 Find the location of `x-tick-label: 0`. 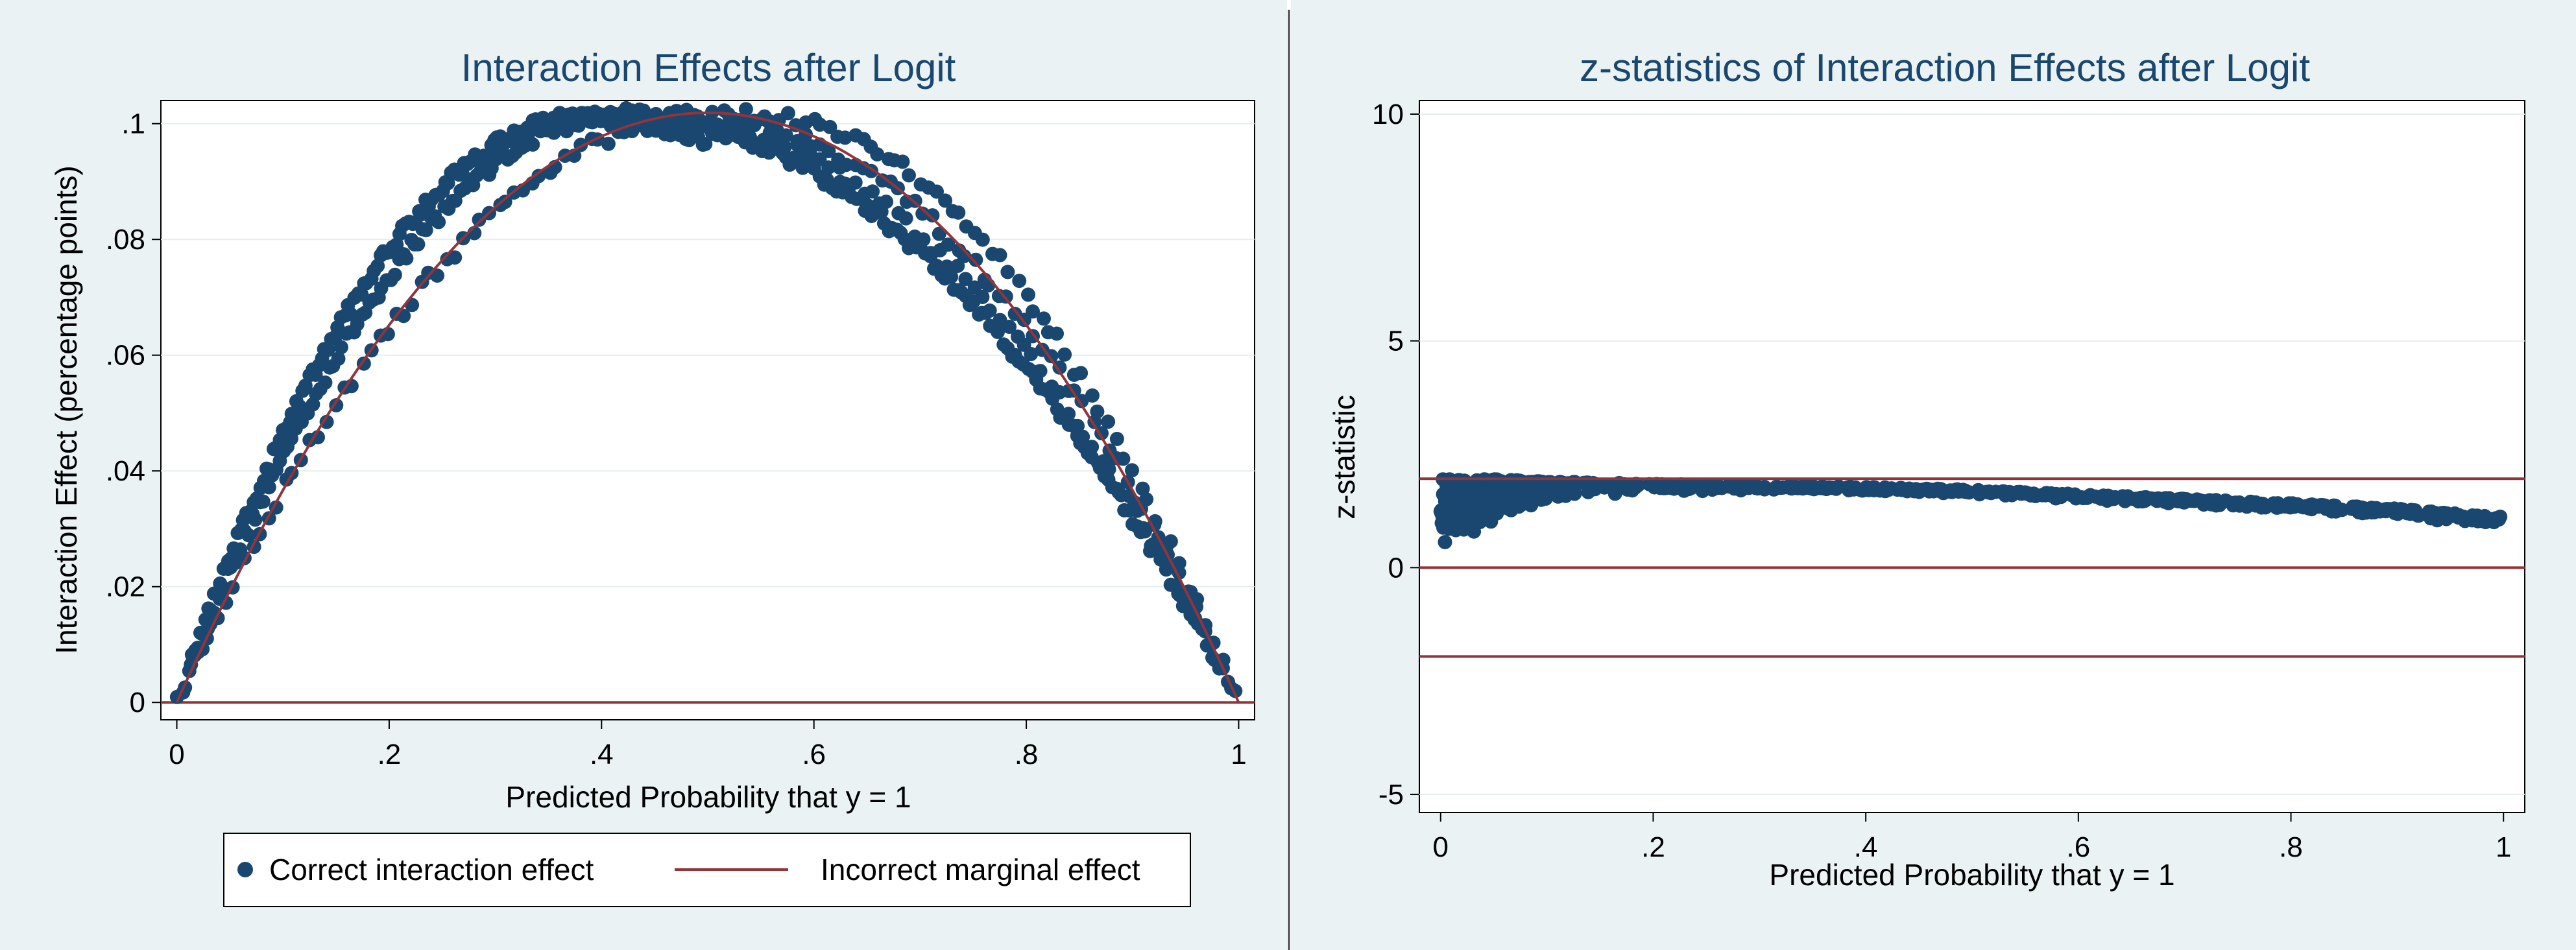

x-tick-label: 0 is located at coordinates (1441, 847).